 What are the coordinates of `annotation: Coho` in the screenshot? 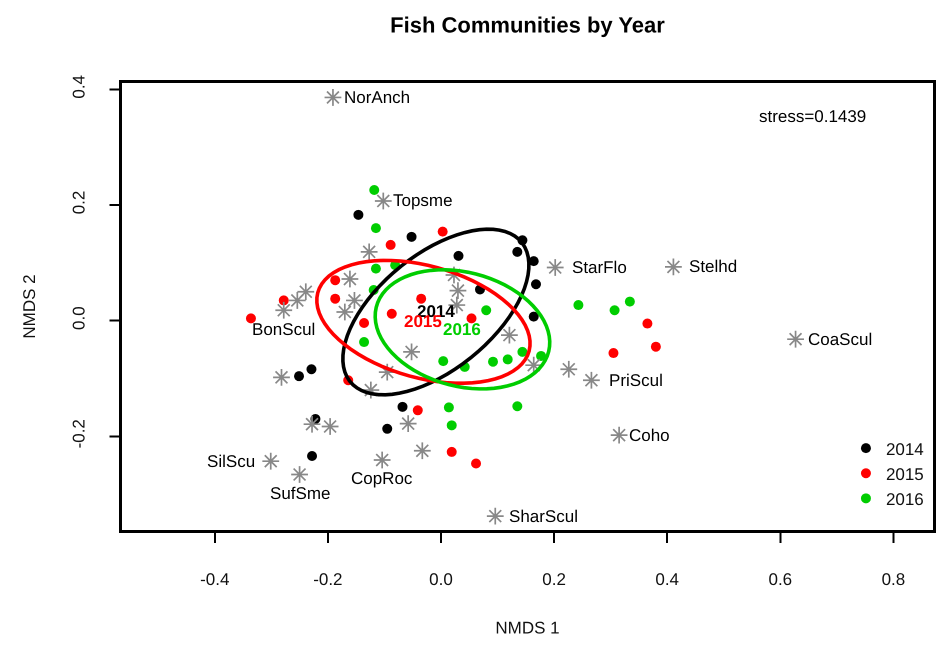 It's located at (649, 435).